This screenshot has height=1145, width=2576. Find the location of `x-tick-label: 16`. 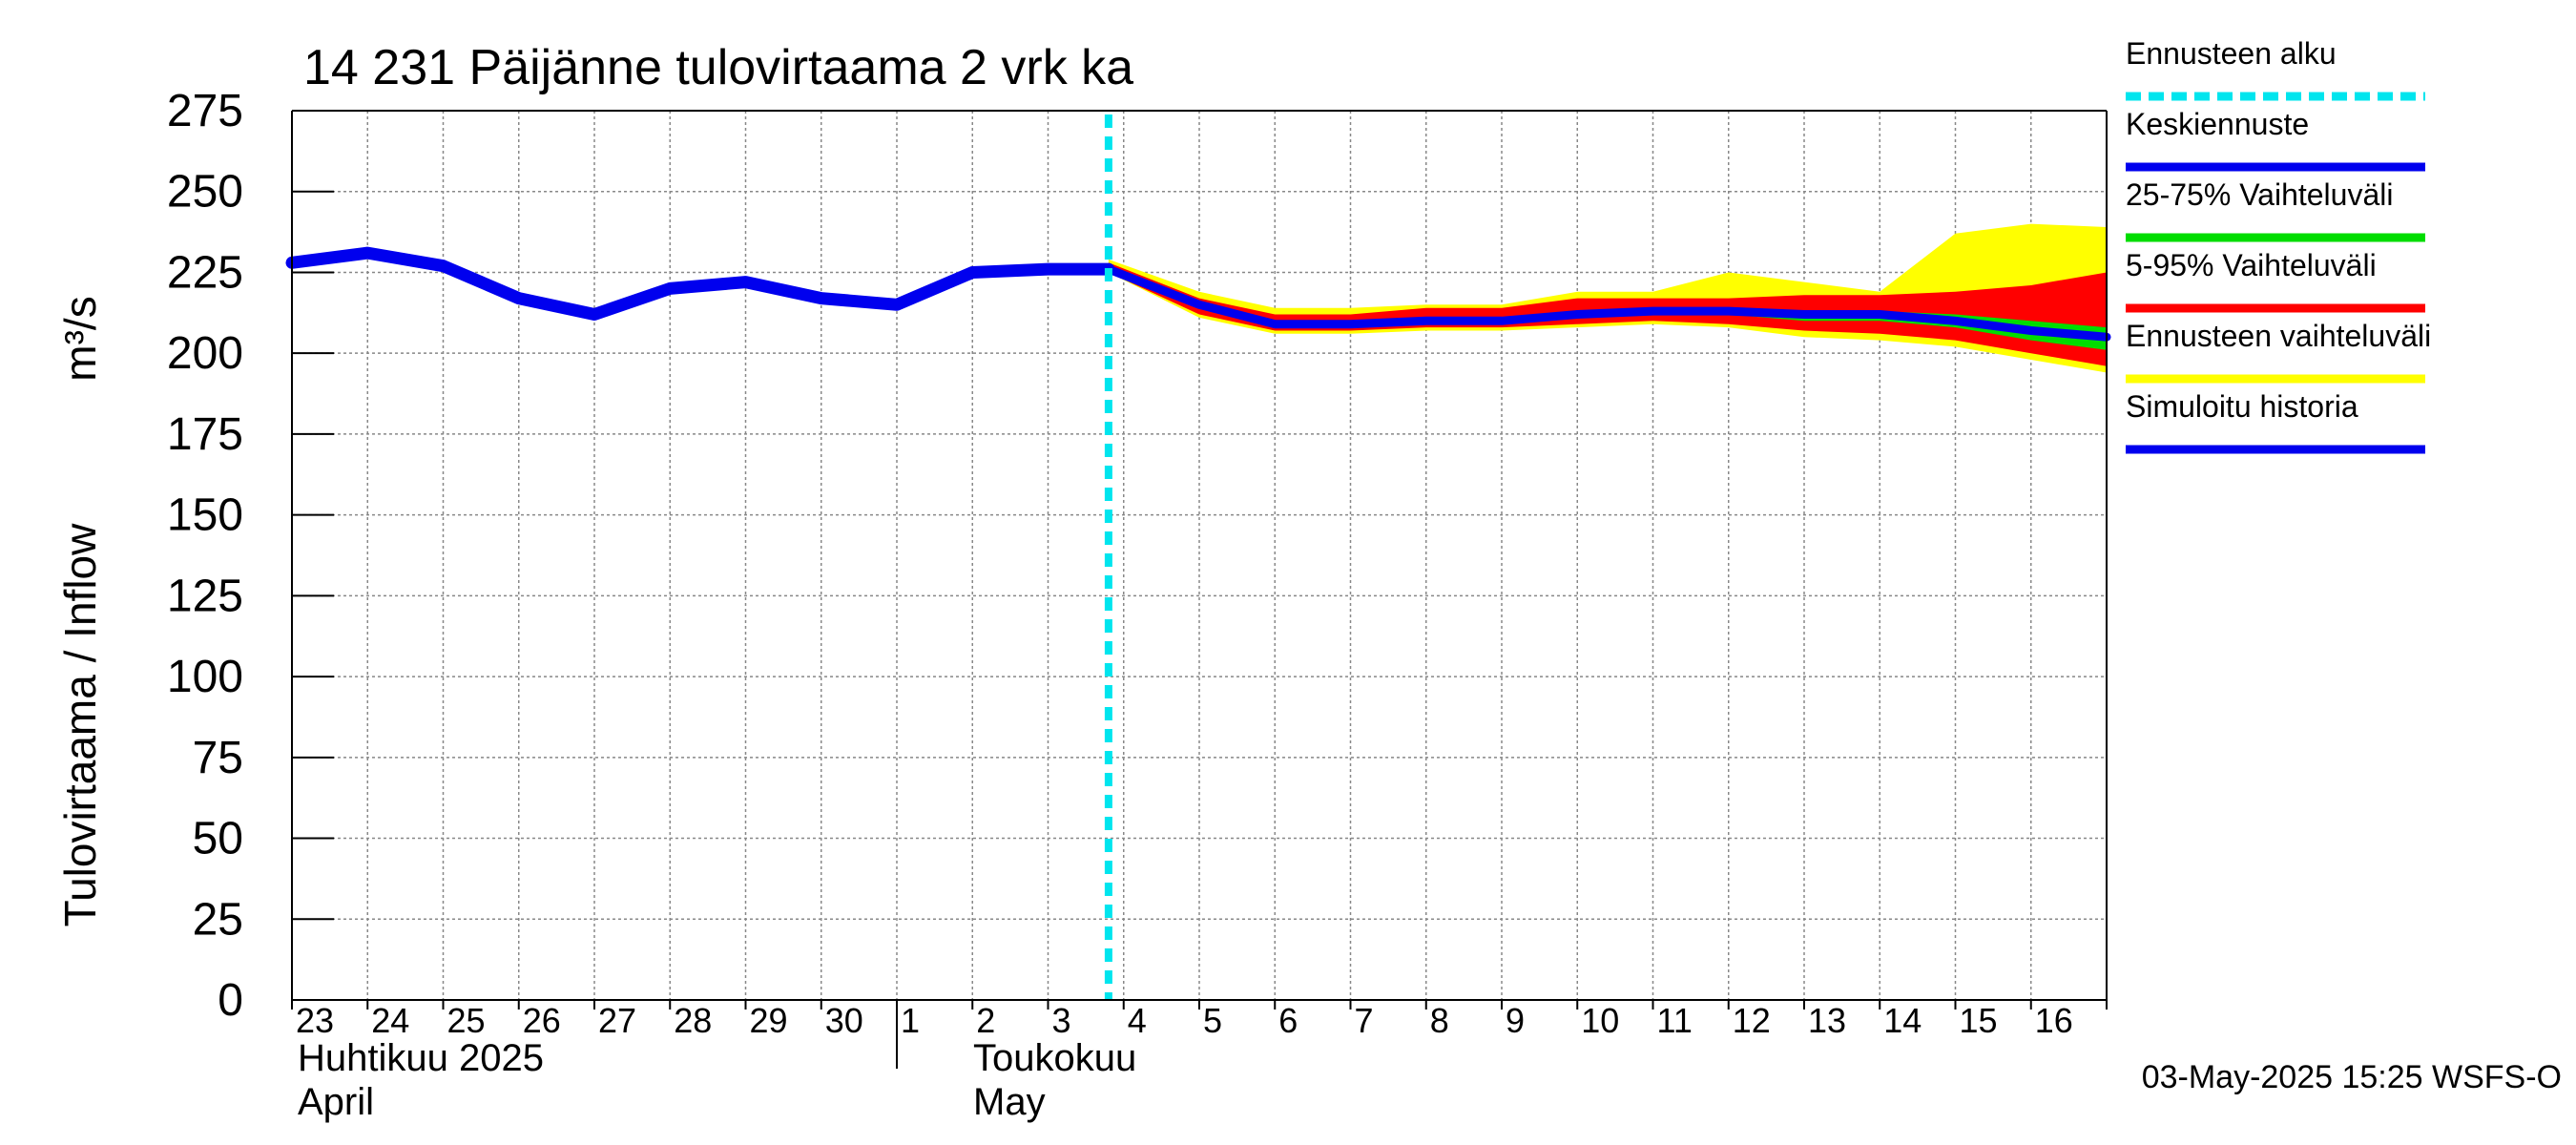

x-tick-label: 16 is located at coordinates (2054, 1021).